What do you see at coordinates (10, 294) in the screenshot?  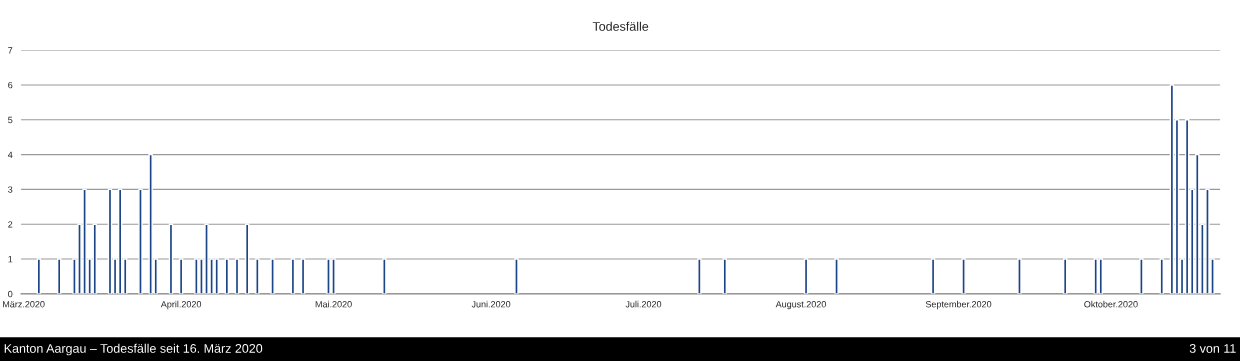 I see `y-tick-label: 0` at bounding box center [10, 294].